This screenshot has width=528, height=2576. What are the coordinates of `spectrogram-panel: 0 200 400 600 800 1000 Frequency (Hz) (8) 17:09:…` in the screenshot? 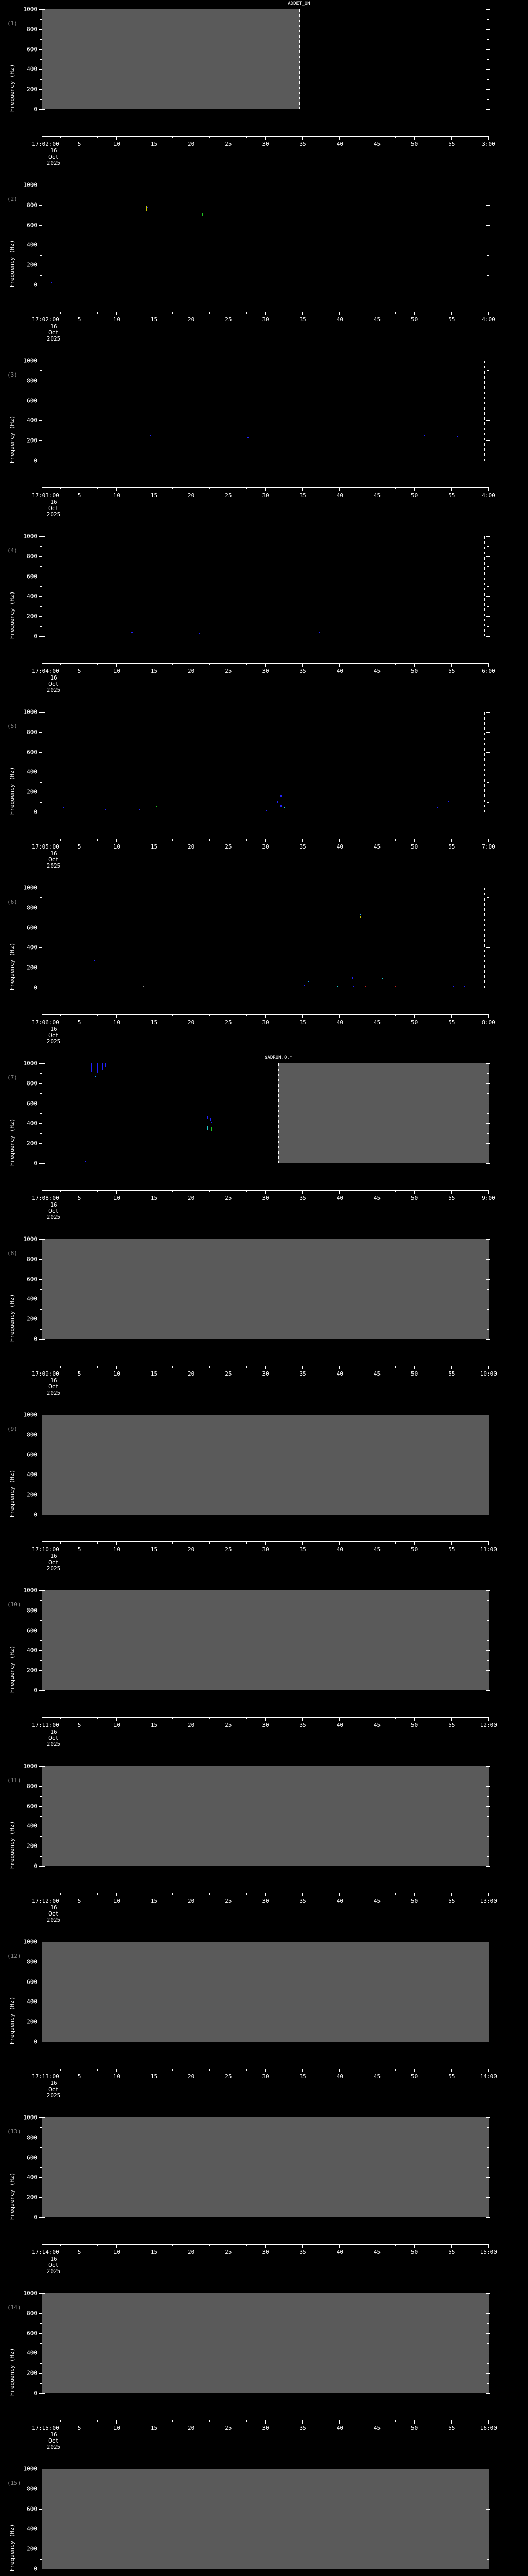 It's located at (264, 1318).